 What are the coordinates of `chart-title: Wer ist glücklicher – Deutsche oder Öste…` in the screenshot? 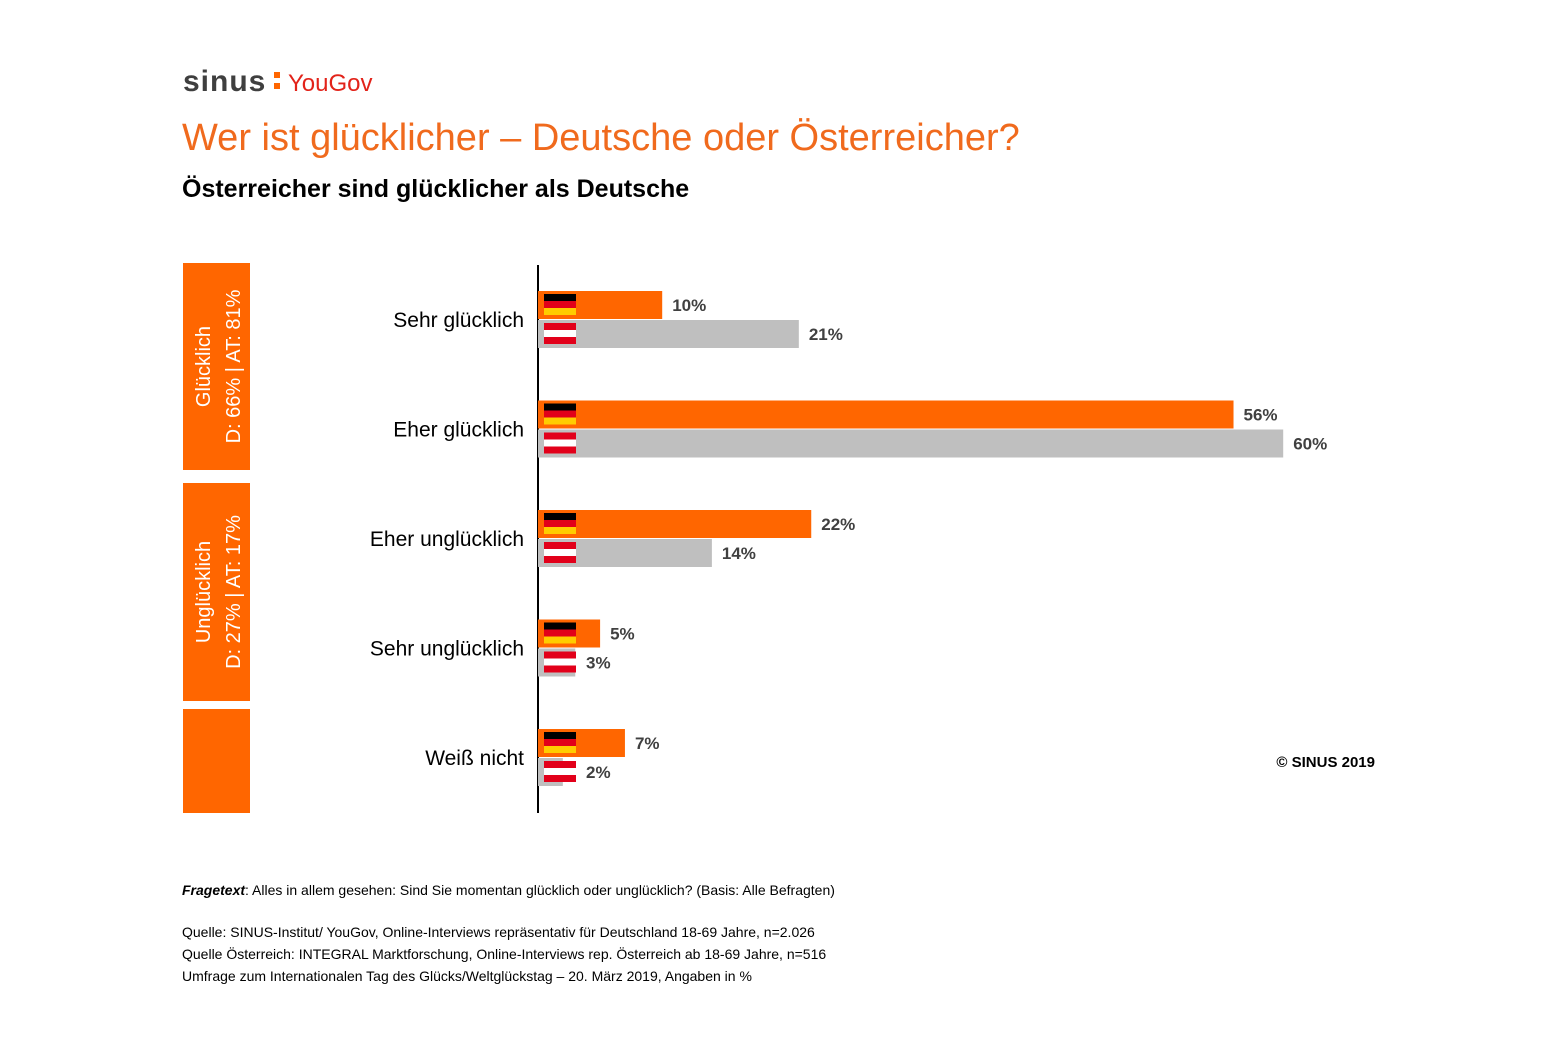 It's located at (601, 138).